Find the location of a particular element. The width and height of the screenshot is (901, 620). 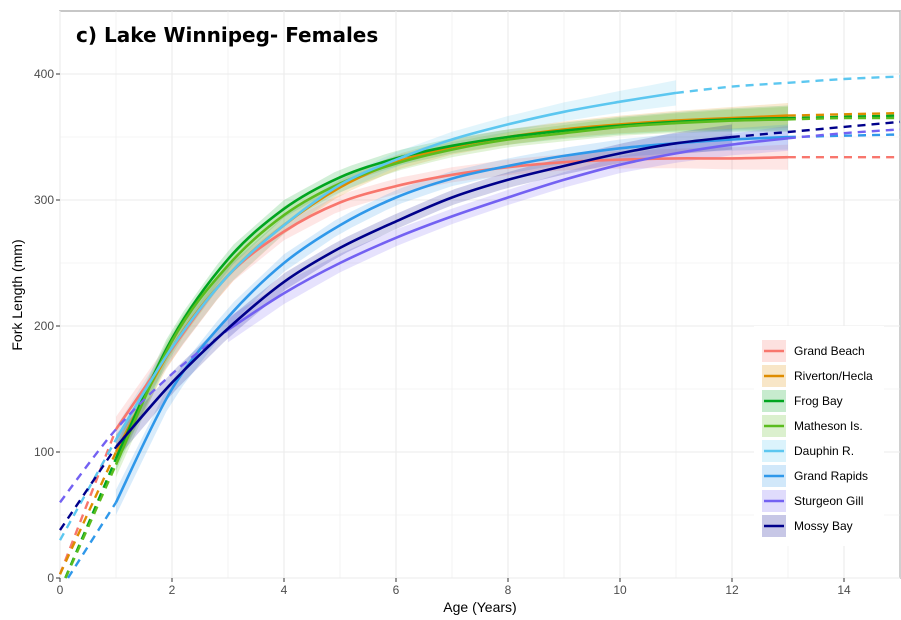

legend-label-frog-bay: Frog Bay is located at coordinates (818, 401).